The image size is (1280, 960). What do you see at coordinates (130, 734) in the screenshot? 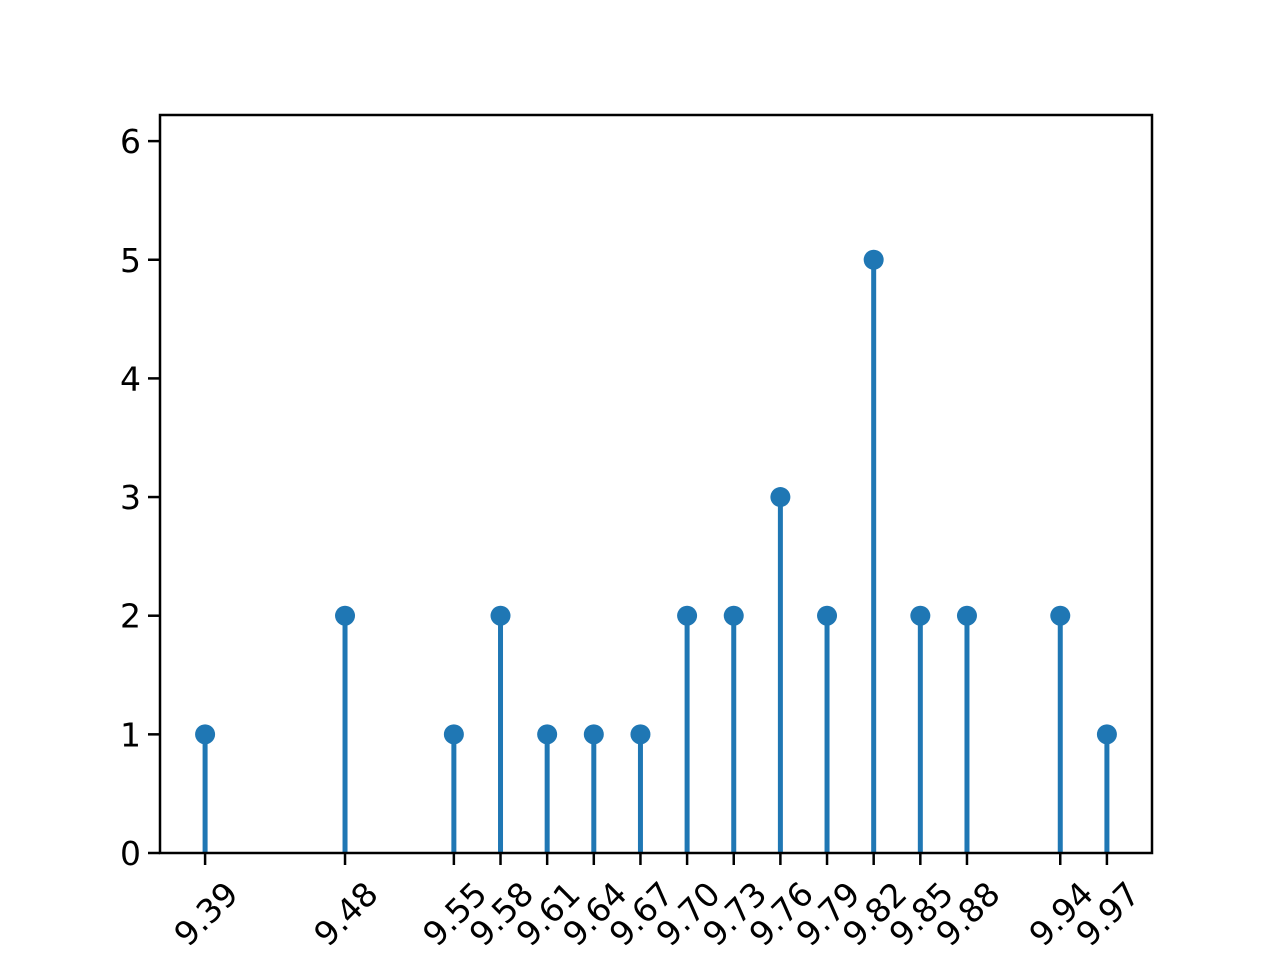
I see `y-tick-label: 1` at bounding box center [130, 734].